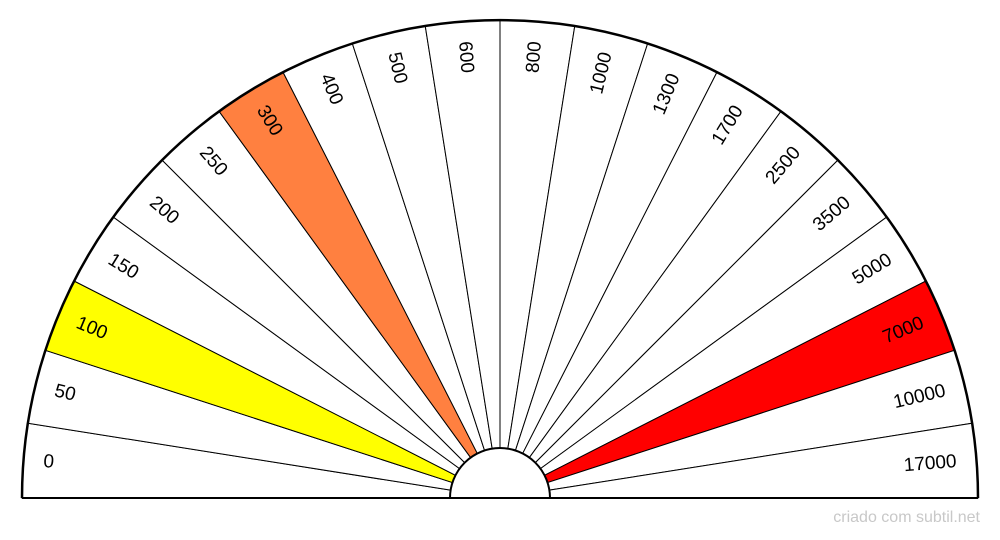  I want to click on dial-sector-label: 17000, so click(930, 463).